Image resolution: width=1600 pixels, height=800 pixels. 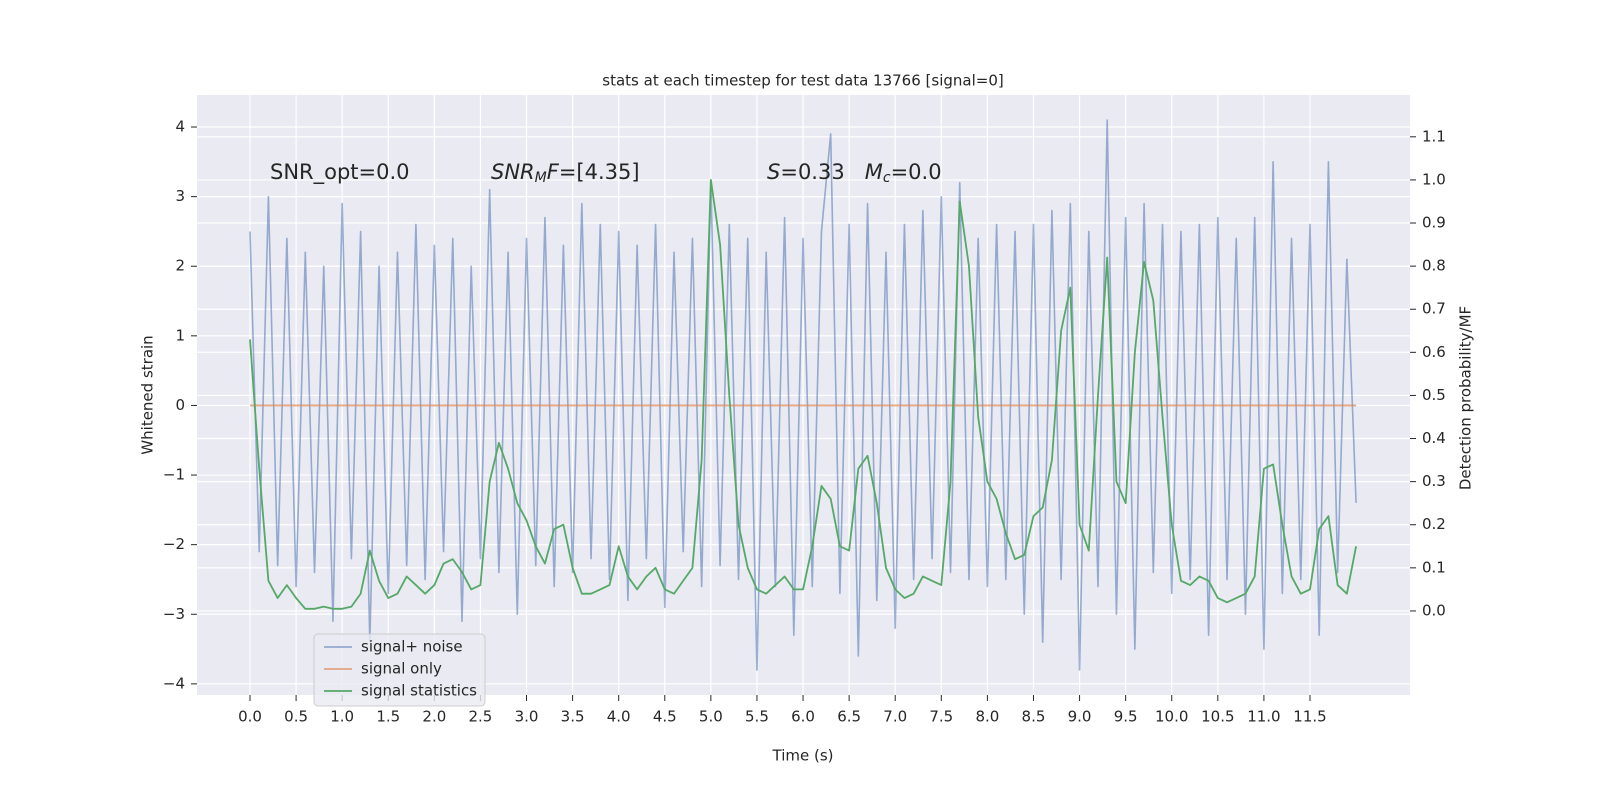 I want to click on x-tick-label: 5.0, so click(x=711, y=717).